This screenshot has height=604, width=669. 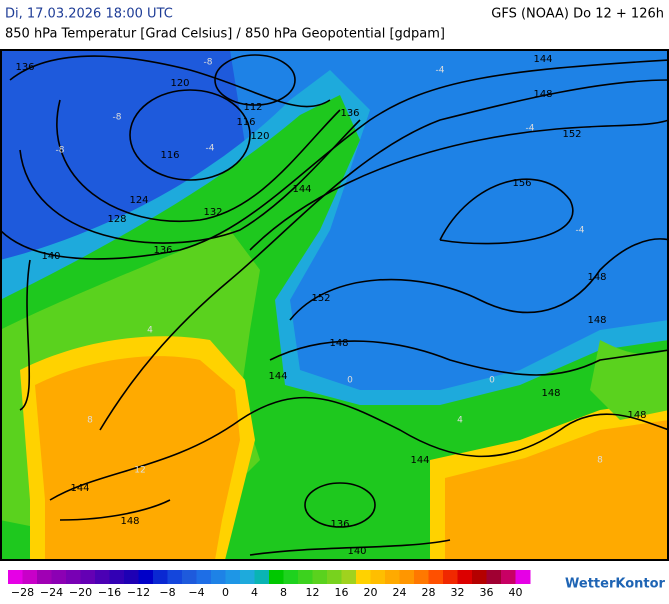 I want to click on colorbar-label: −4, so click(x=196, y=592).